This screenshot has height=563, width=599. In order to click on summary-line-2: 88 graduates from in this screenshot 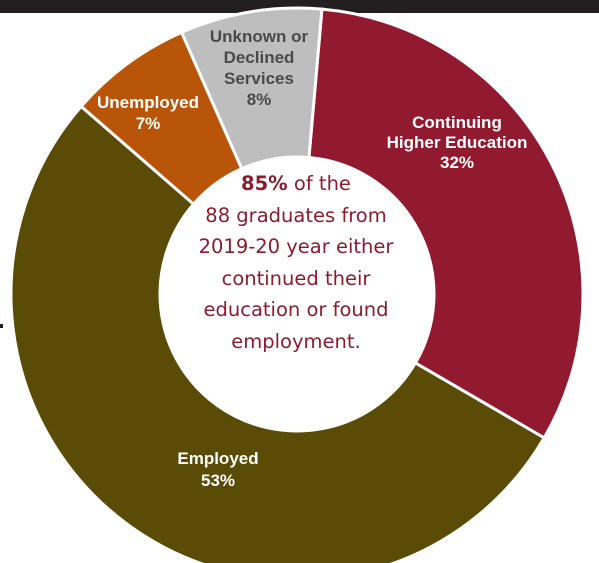, I will do `click(296, 215)`.